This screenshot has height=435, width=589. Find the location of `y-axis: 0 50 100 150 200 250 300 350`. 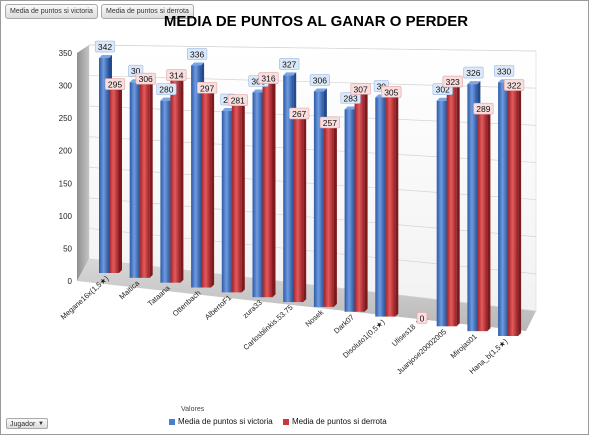

y-axis: 0 50 100 150 200 250 300 350 is located at coordinates (66, 167).